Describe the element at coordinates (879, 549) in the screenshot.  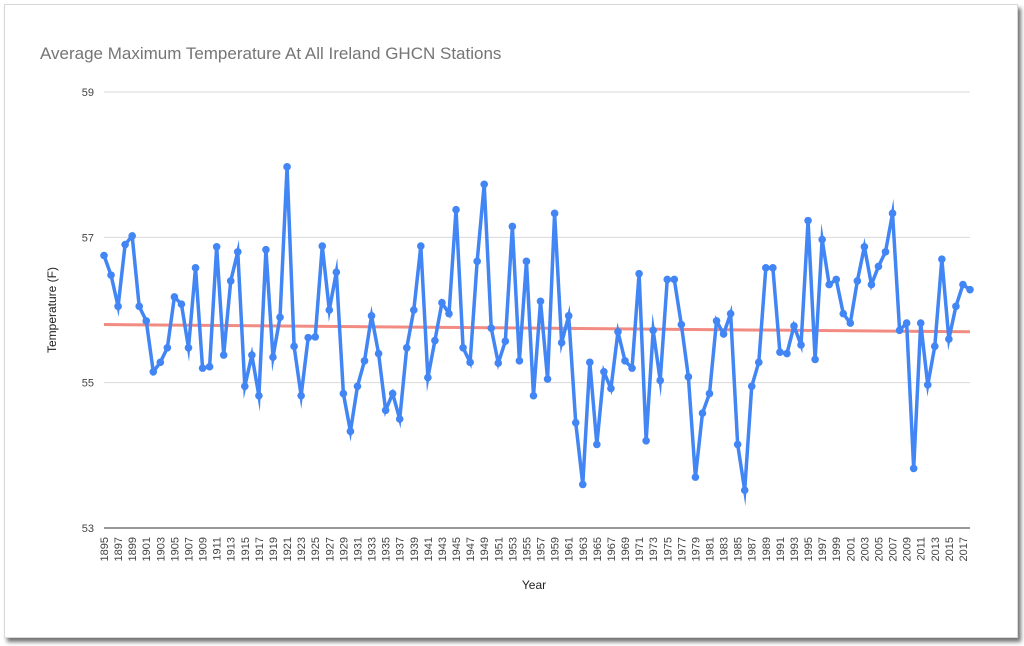
I see `x-tick-label: 2005` at that location.